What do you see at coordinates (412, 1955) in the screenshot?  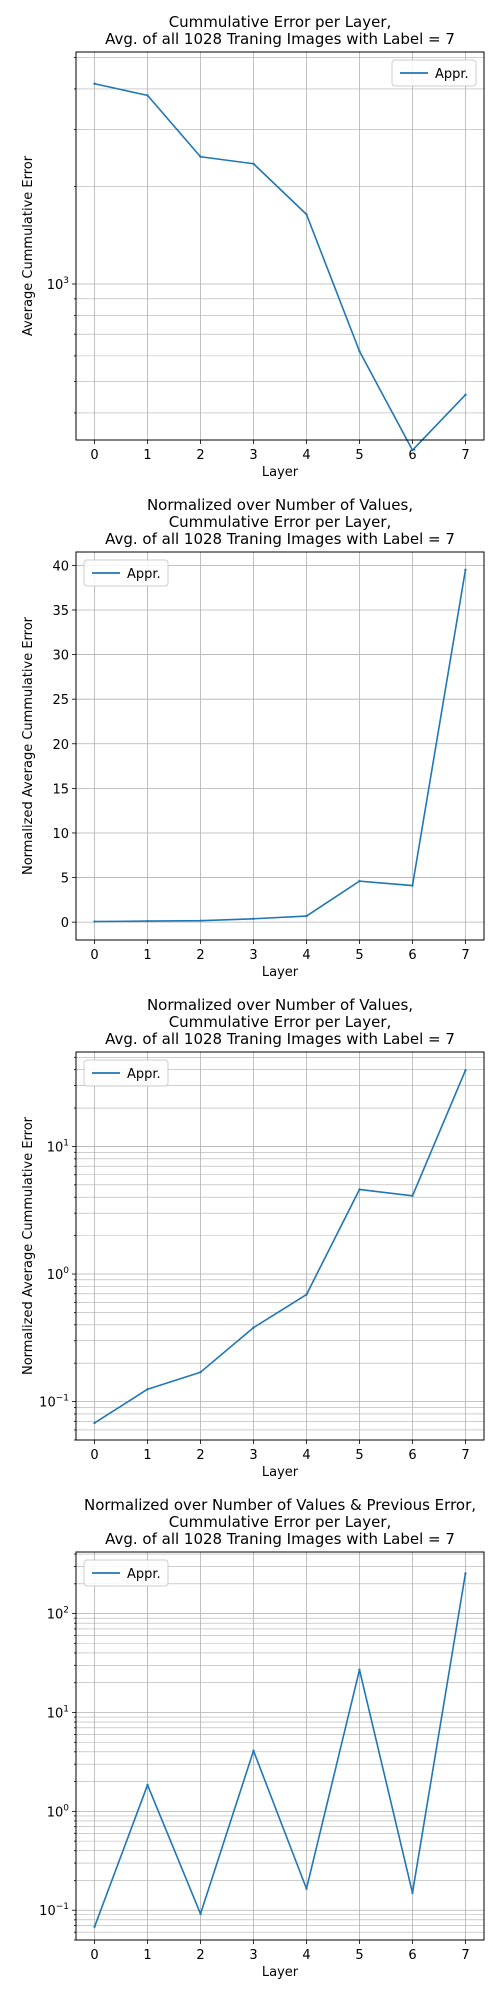 I see `x-tick-label: 6` at bounding box center [412, 1955].